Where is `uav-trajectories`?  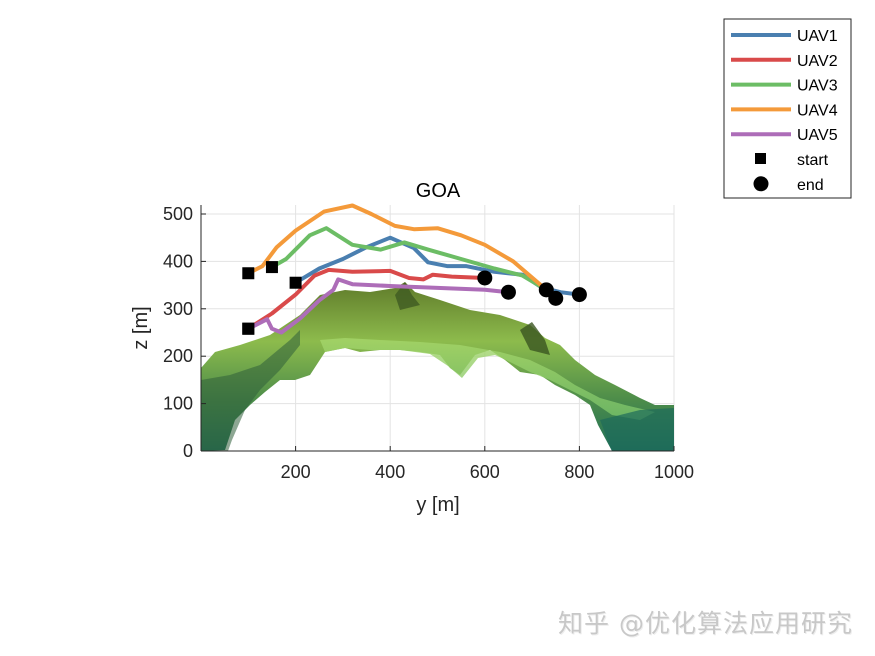
uav-trajectories is located at coordinates (414, 269).